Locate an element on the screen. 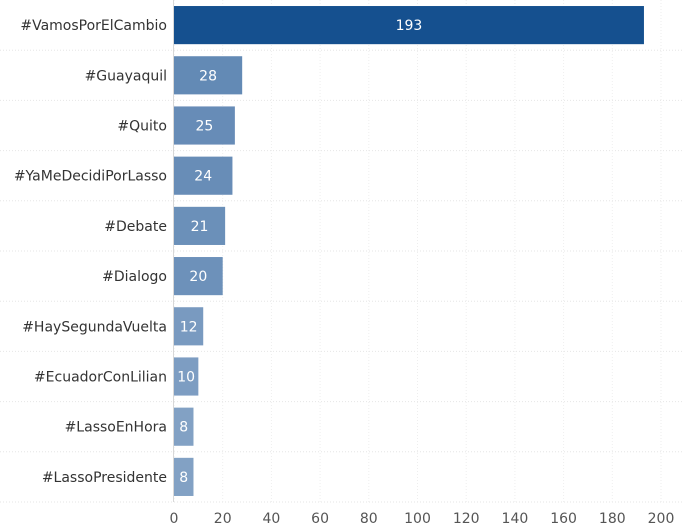 The width and height of the screenshot is (682, 532). category-label: #LassoPresidente is located at coordinates (104, 478).